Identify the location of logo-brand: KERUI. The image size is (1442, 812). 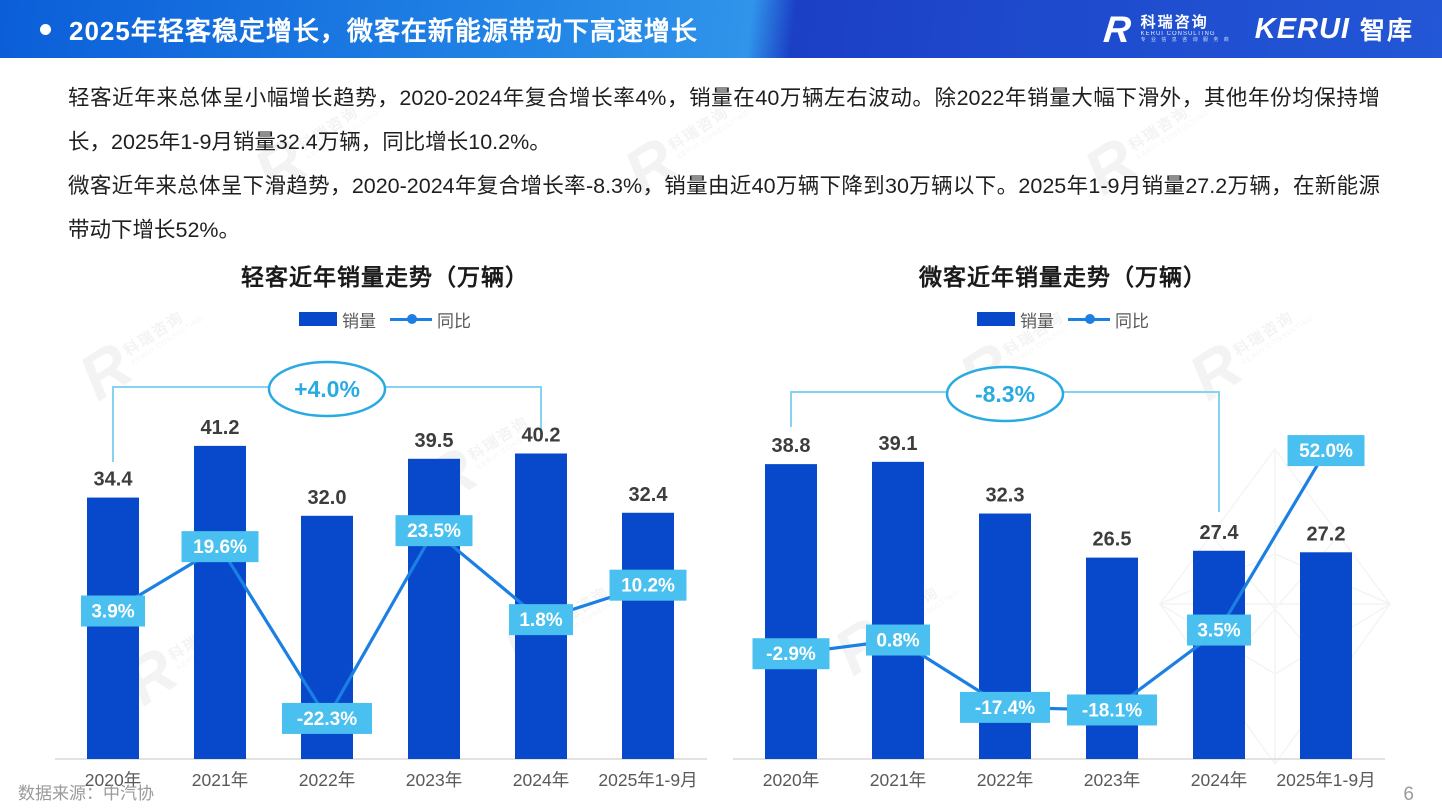
(1302, 28).